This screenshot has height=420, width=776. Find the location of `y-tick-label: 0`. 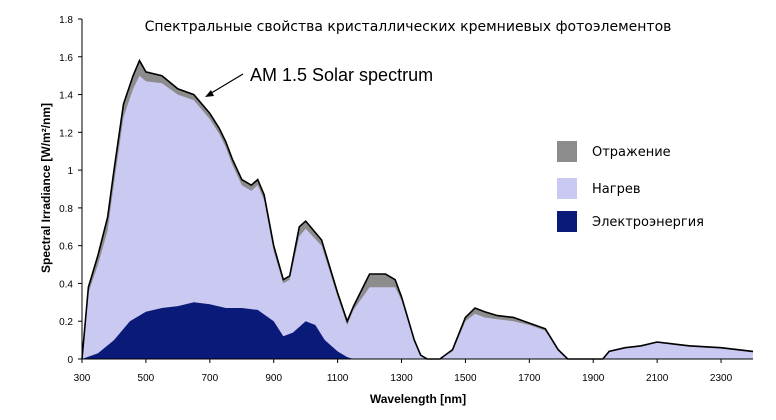

y-tick-label: 0 is located at coordinates (70, 360).